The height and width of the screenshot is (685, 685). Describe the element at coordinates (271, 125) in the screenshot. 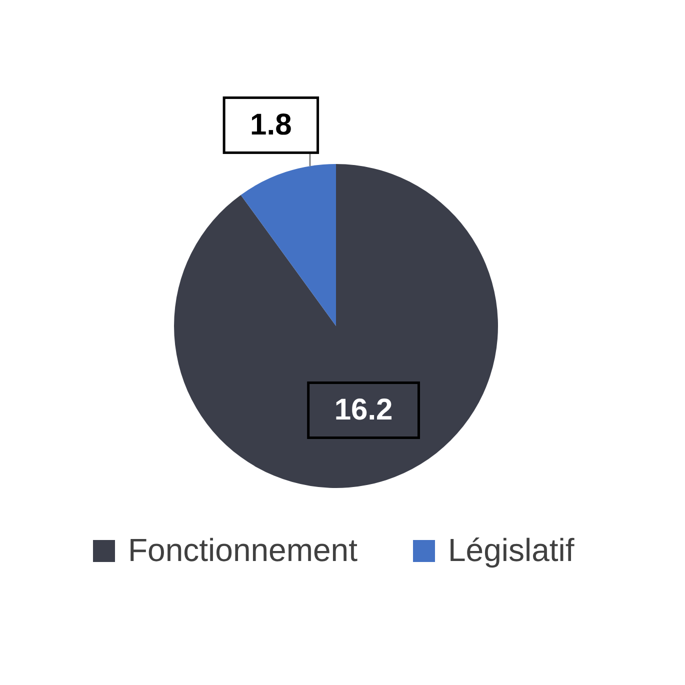

I see `data-label: 1.8` at that location.